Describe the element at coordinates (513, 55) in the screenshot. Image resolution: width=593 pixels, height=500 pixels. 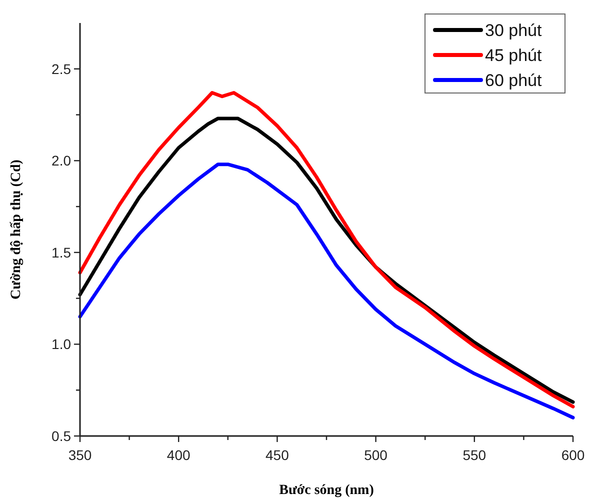
I see `legend-label: 45 phút` at that location.